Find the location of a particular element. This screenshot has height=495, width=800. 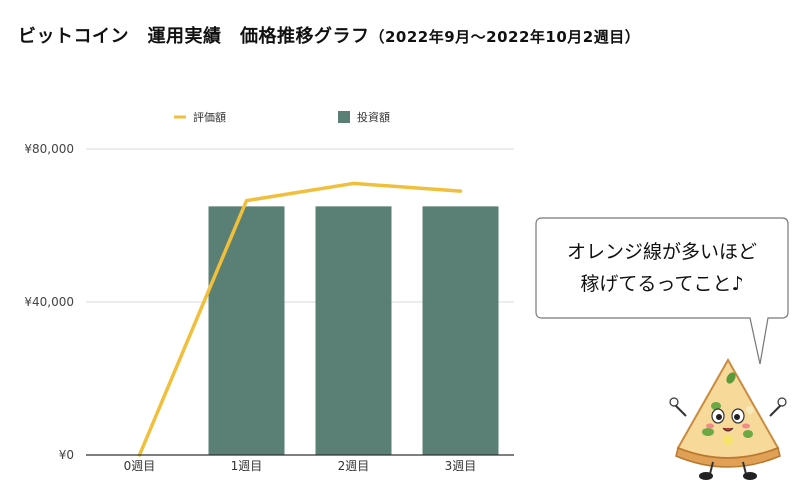

legend: 評価額 投資額 is located at coordinates (282, 117).